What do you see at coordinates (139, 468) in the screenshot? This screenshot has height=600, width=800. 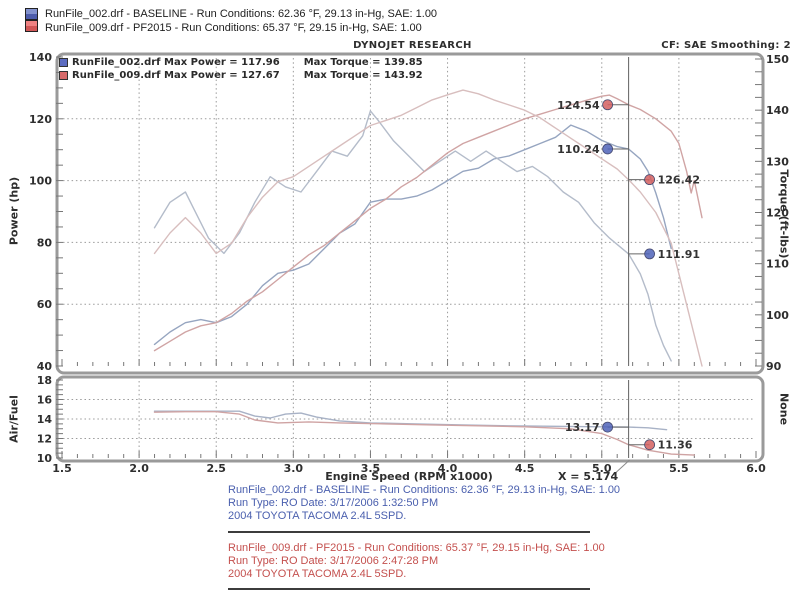 I see `rpm-tick-label: 2.0` at bounding box center [139, 468].